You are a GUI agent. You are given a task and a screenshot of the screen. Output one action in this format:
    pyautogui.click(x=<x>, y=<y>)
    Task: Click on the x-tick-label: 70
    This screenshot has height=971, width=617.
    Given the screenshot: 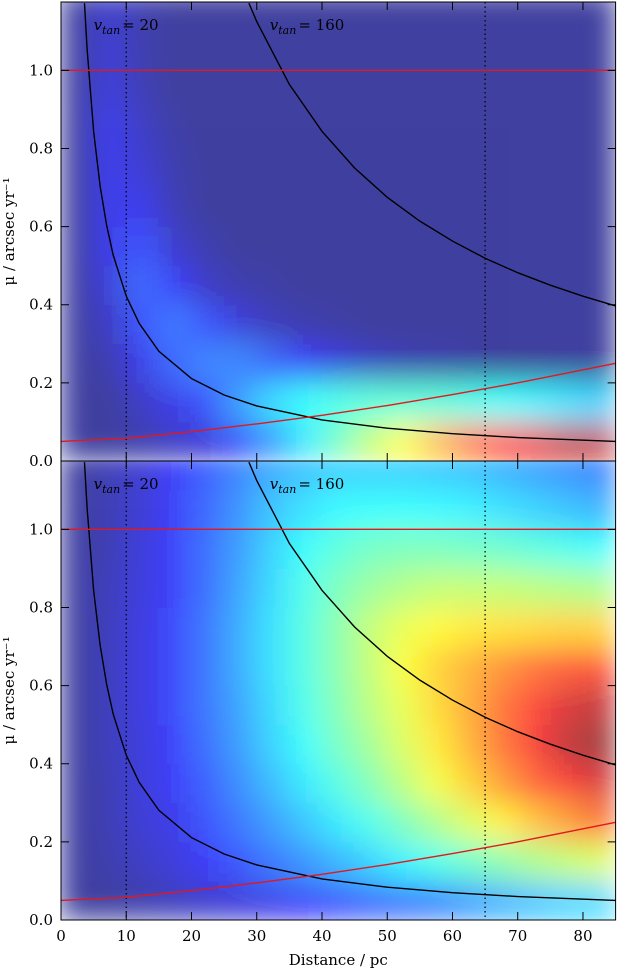 What is the action you would take?
    pyautogui.click(x=517, y=936)
    